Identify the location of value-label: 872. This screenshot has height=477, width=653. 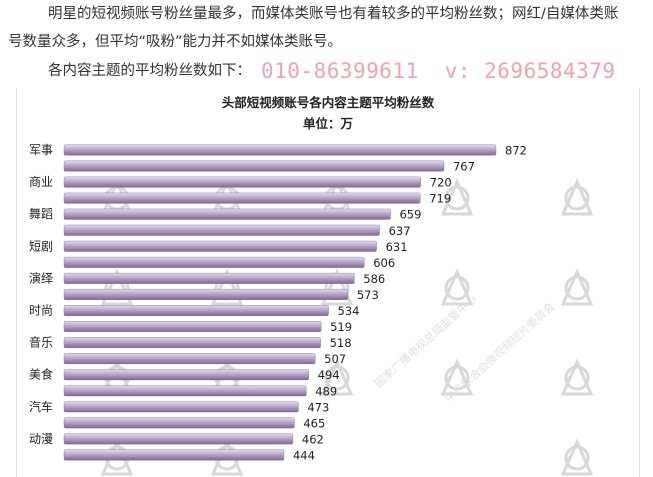
(516, 151).